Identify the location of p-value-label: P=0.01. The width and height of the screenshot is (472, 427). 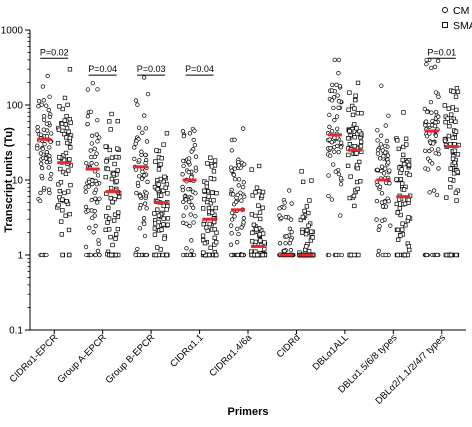
(441, 52).